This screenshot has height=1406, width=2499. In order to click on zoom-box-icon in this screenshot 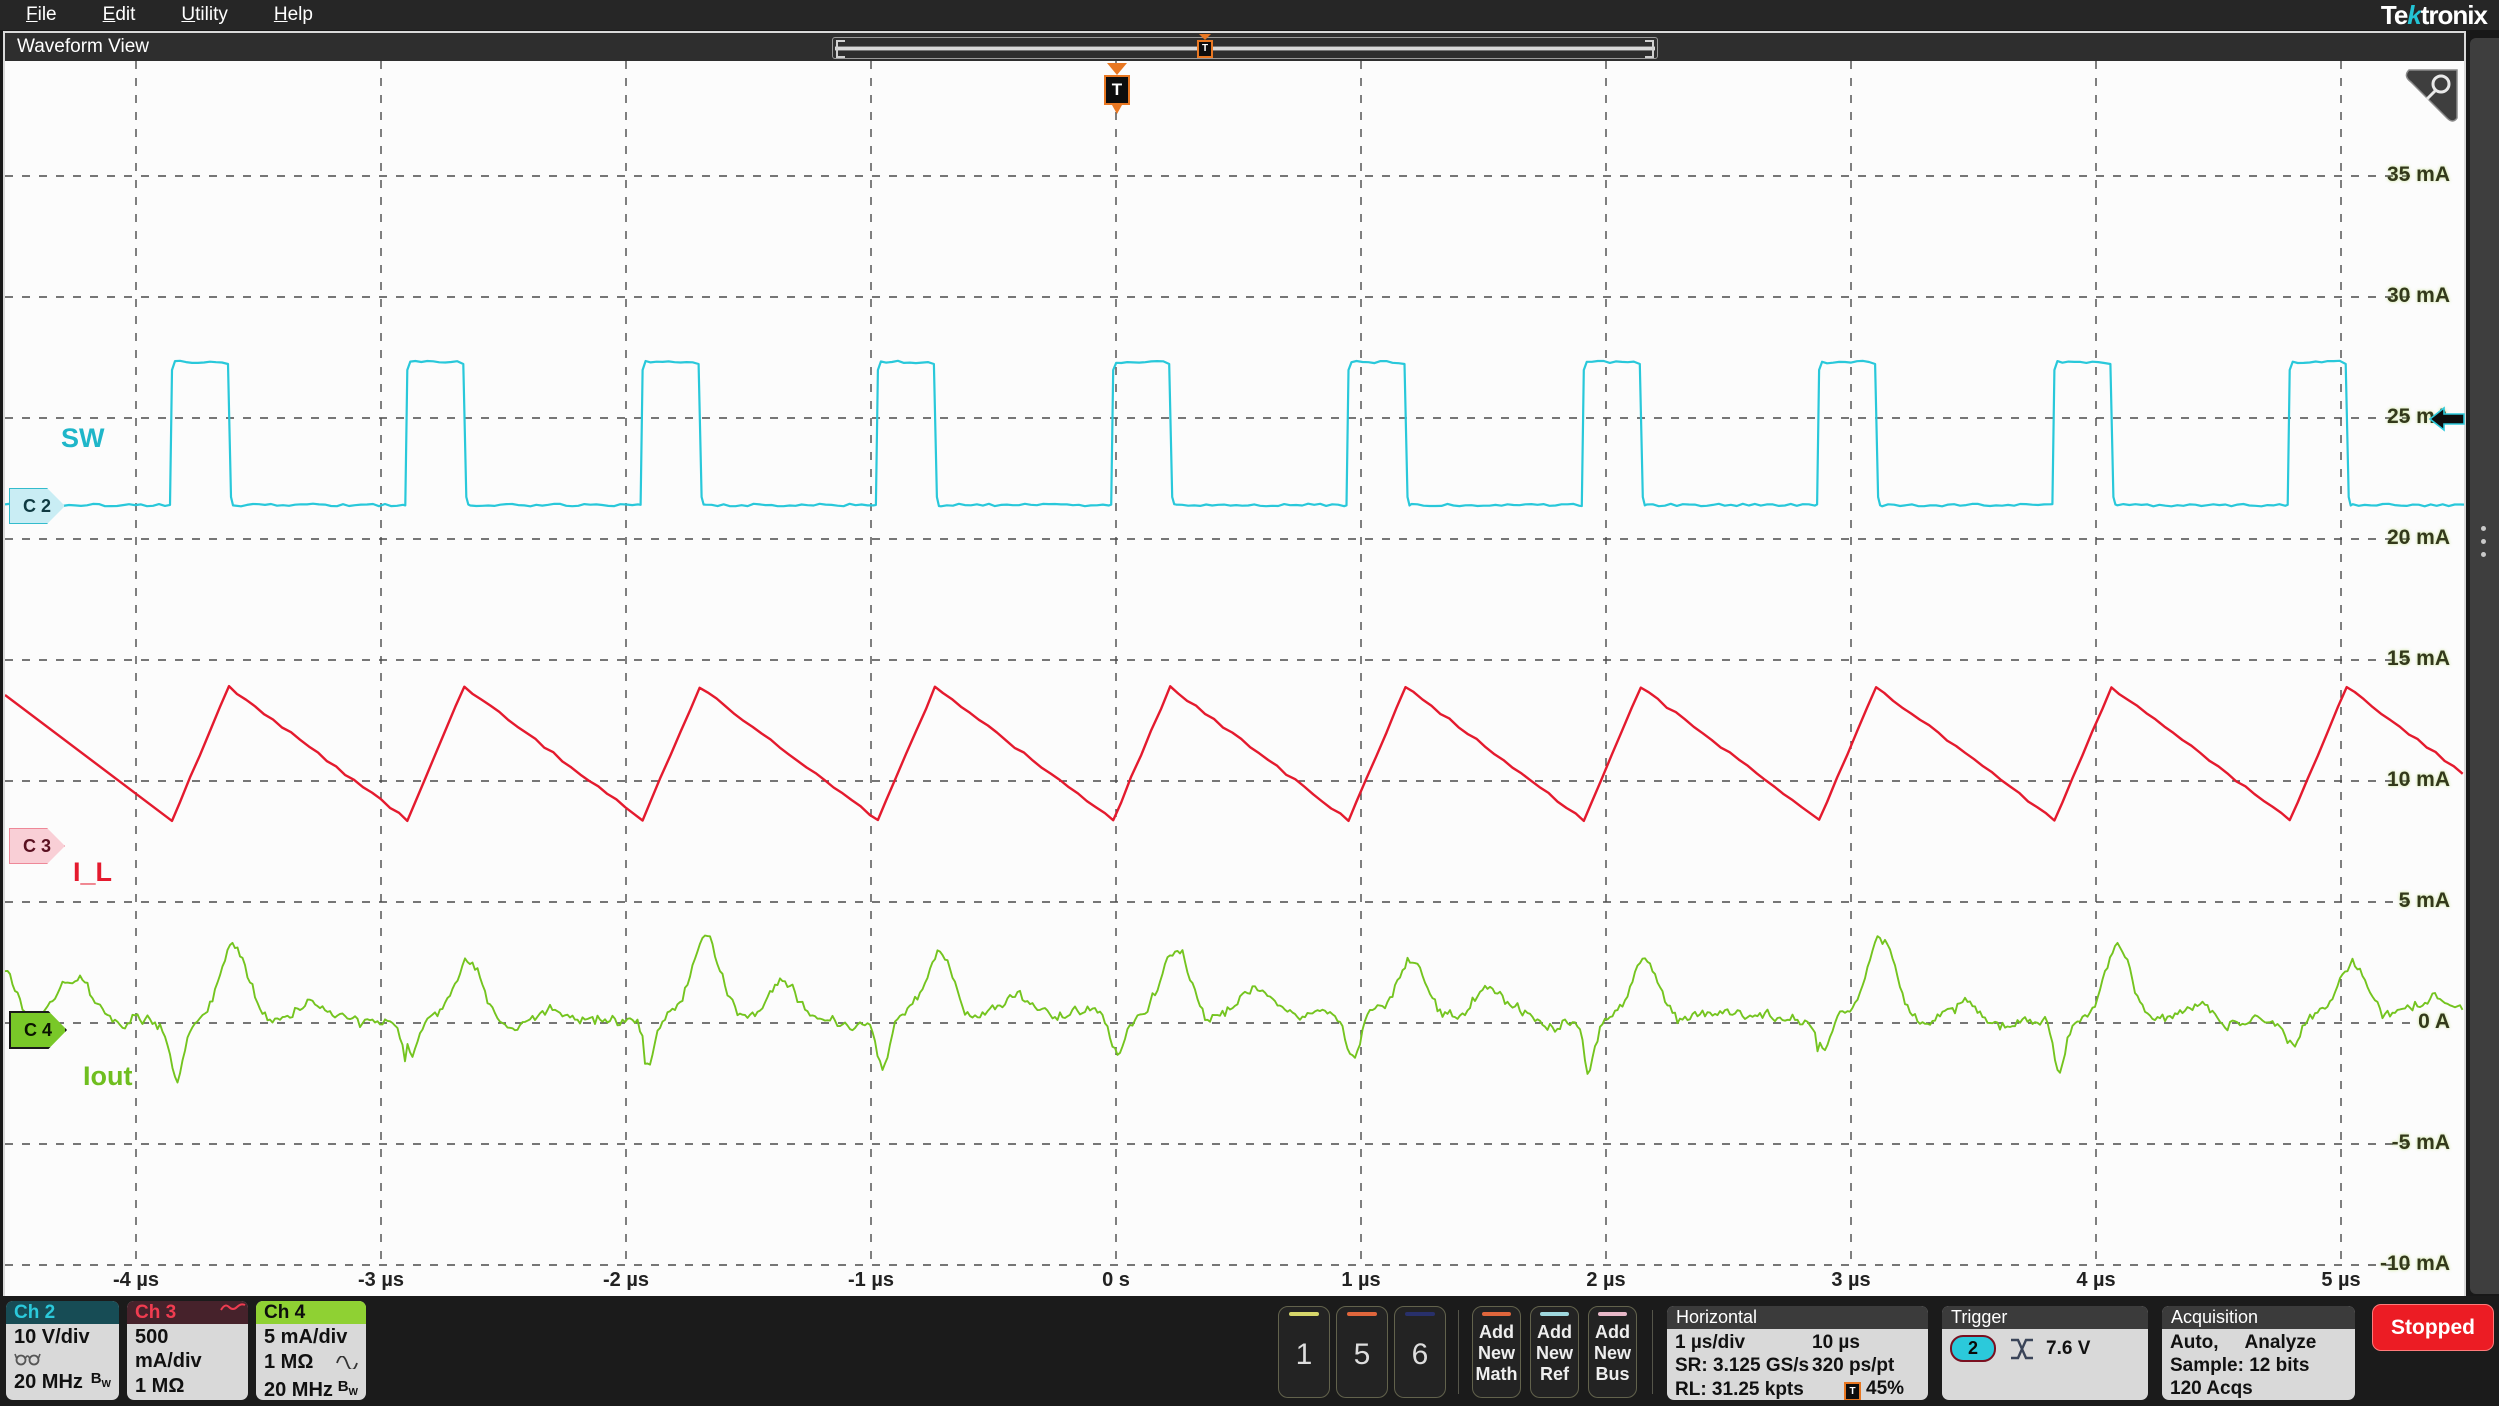, I will do `click(2431, 96)`.